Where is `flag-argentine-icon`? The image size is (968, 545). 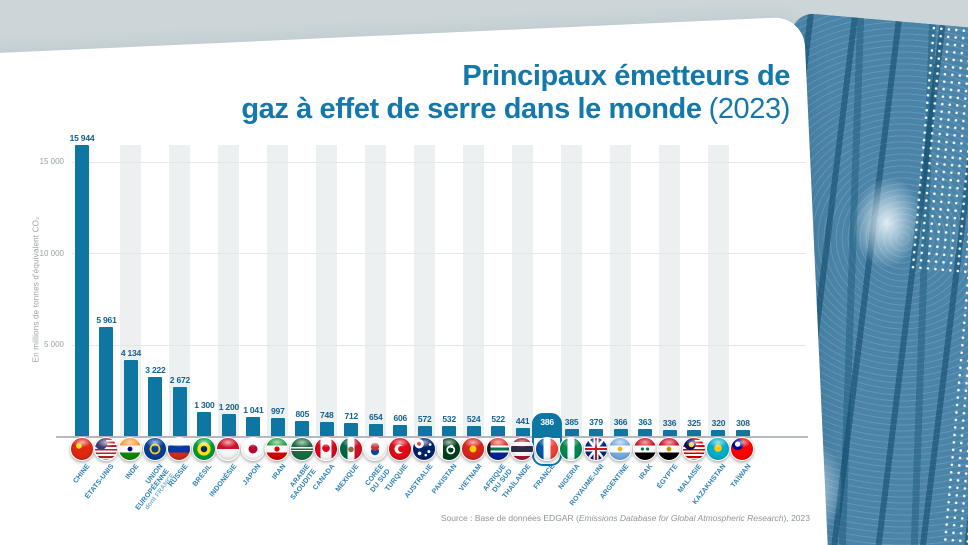
flag-argentine-icon is located at coordinates (620, 449).